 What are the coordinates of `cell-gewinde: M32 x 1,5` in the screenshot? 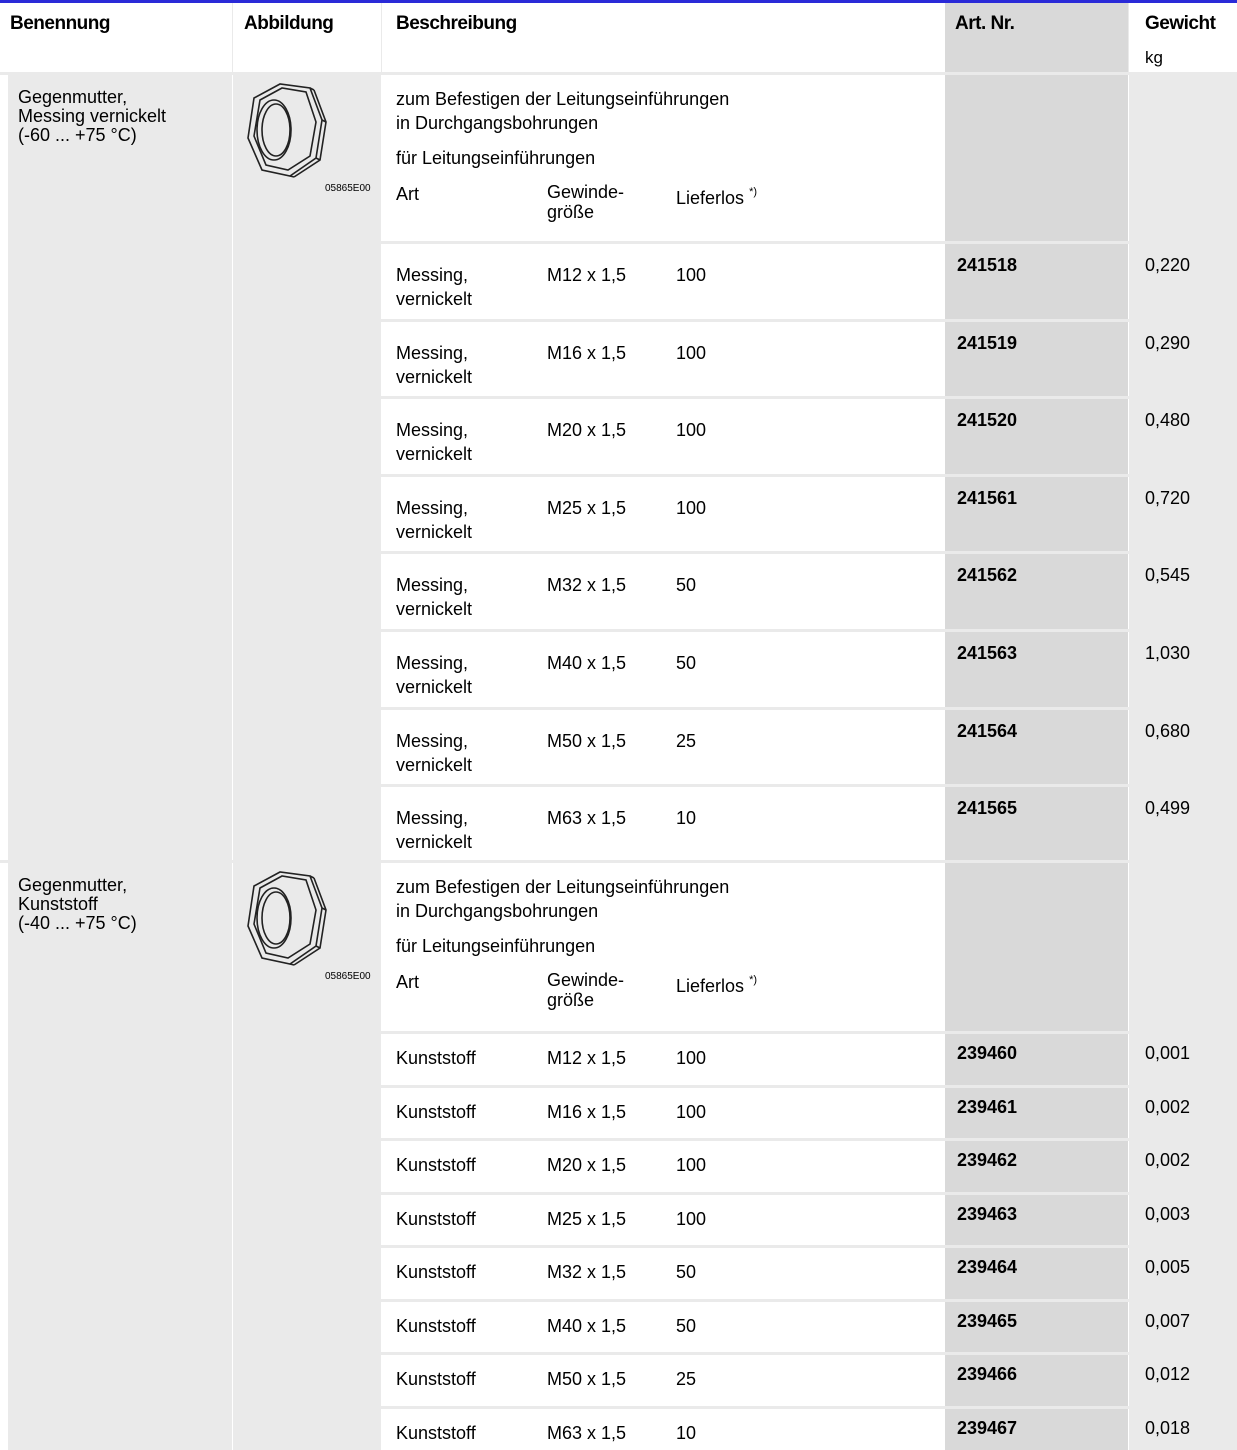 It's located at (587, 585).